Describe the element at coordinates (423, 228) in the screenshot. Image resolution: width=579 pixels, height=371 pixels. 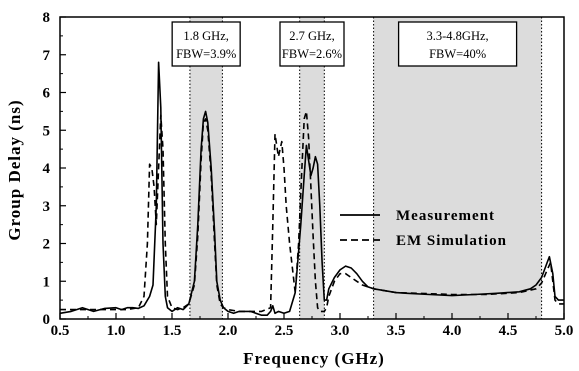
I see `legend: Measurement EM Simulation` at that location.